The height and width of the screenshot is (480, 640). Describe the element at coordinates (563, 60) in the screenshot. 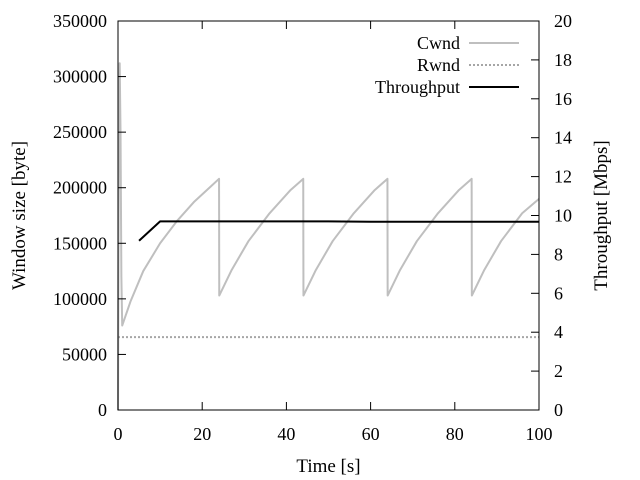

I see `y2-tick-label: 18` at that location.